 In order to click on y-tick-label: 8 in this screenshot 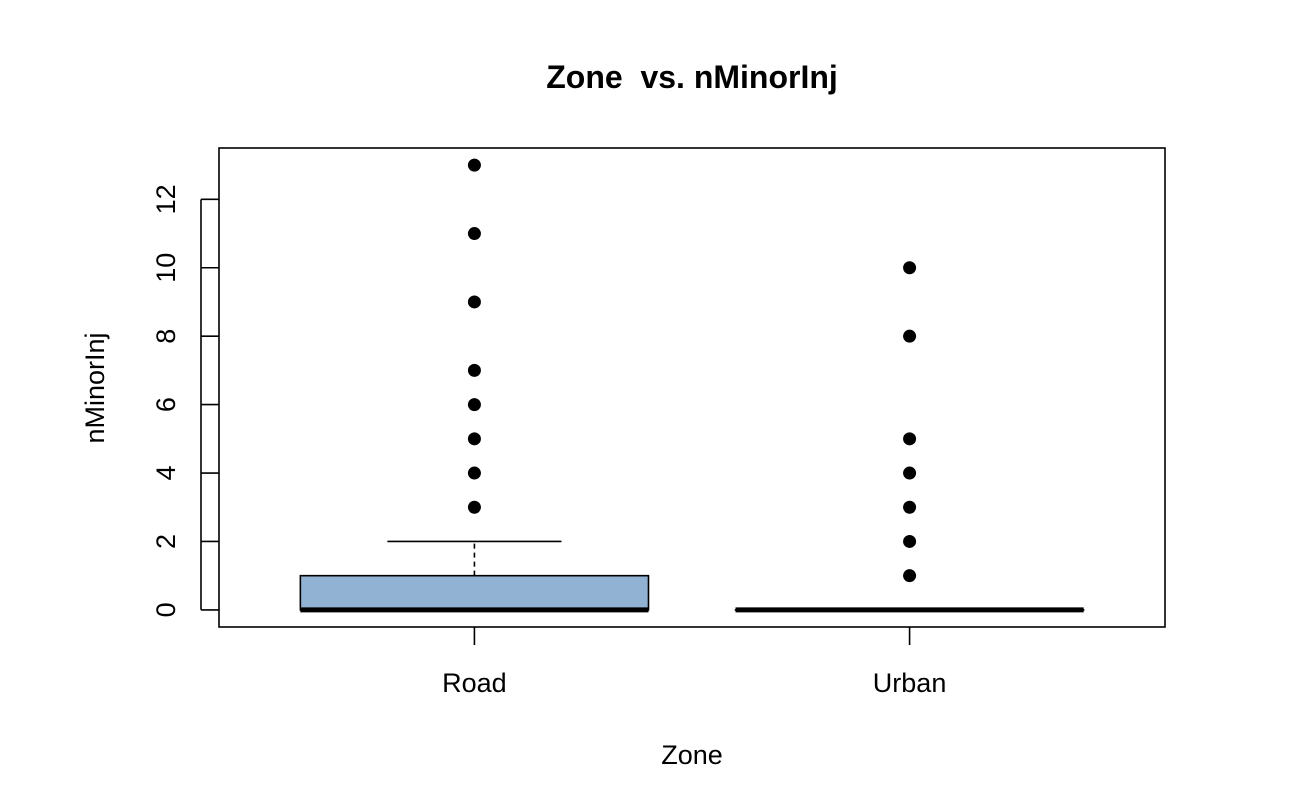, I will do `click(166, 336)`.